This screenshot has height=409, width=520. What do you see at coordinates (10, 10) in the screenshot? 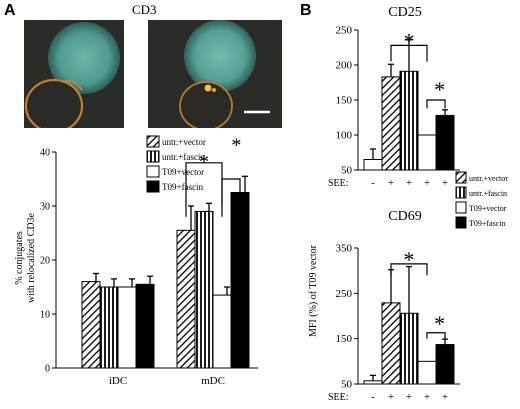
I see `panel-label-a: A` at bounding box center [10, 10].